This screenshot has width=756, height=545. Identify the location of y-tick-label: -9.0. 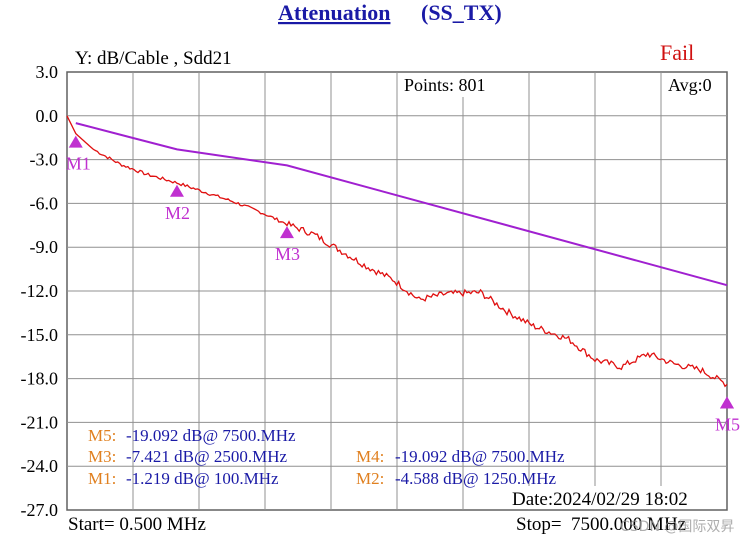
(44, 247).